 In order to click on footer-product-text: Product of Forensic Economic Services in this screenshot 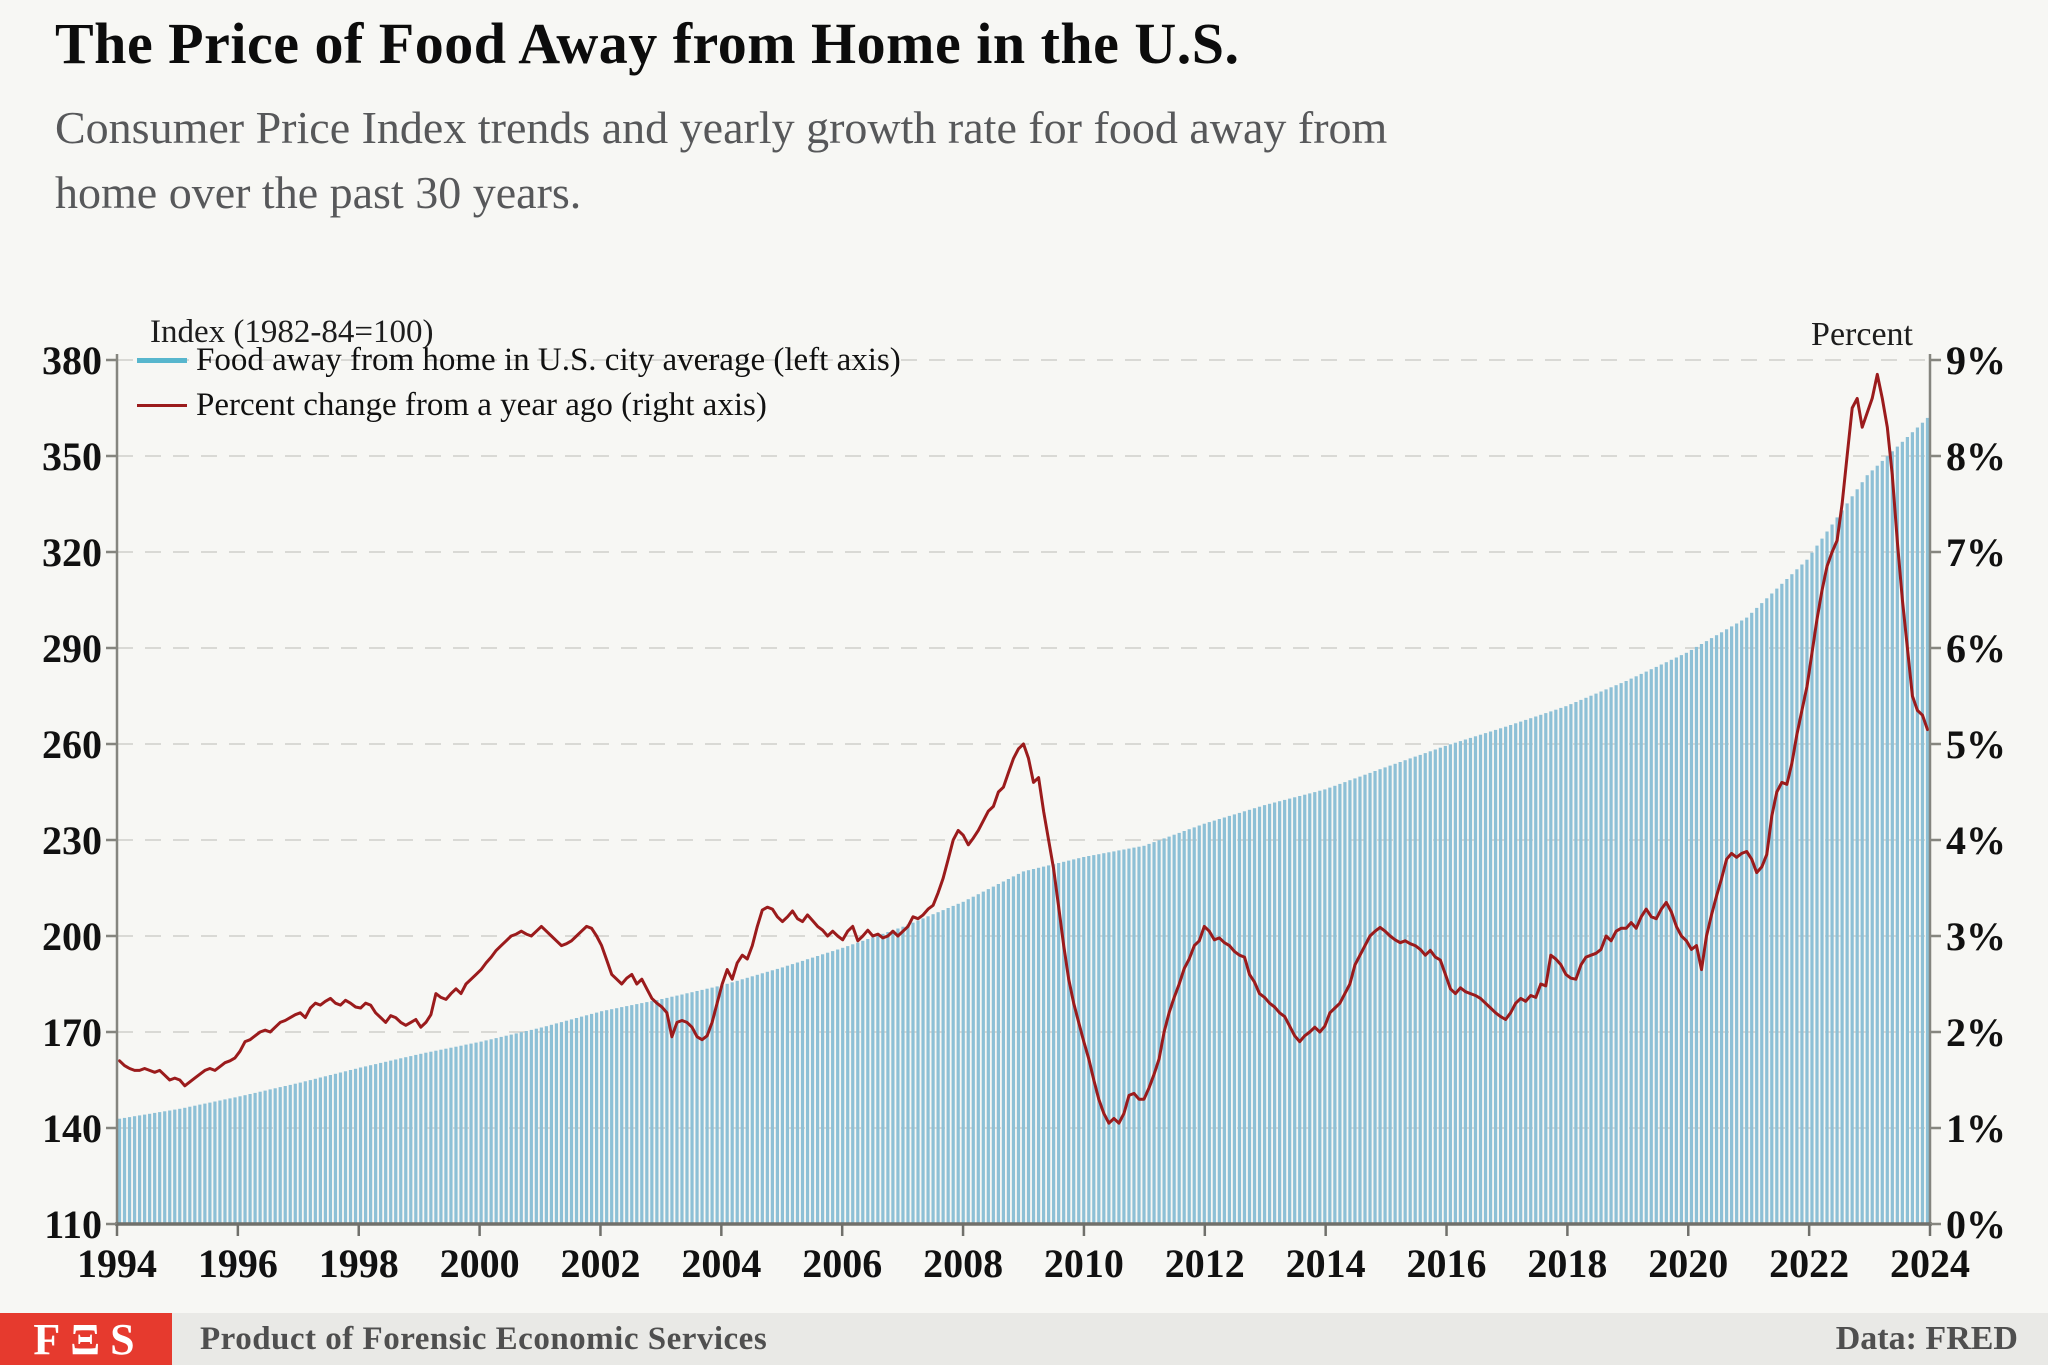, I will do `click(484, 1338)`.